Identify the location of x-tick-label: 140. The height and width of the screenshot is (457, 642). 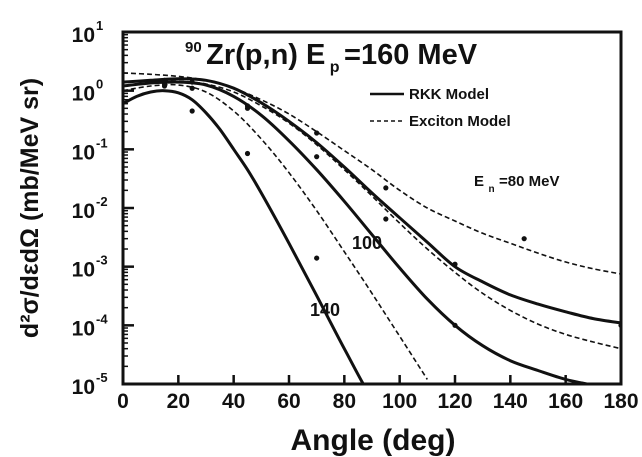
(510, 401).